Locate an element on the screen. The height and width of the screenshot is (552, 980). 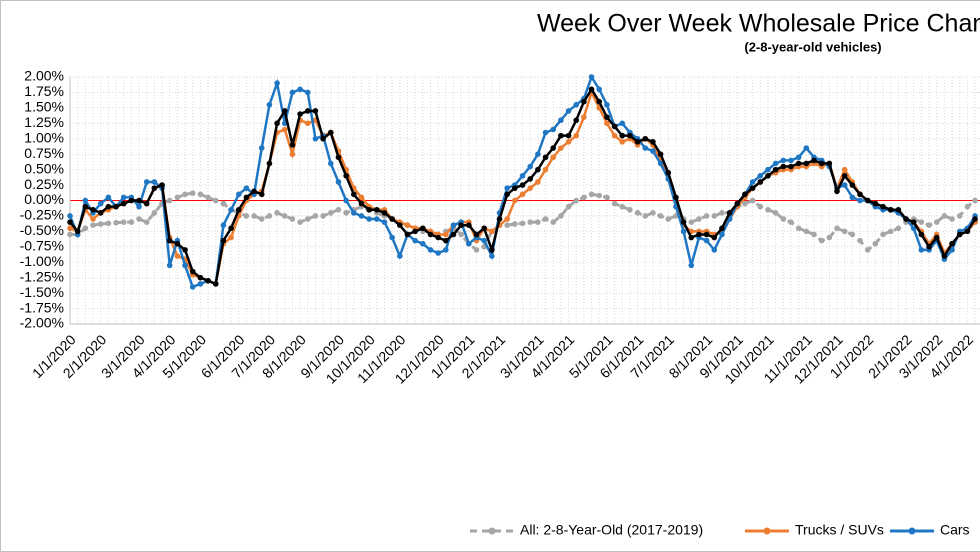
y-tick-label: 1.50% is located at coordinates (44, 107).